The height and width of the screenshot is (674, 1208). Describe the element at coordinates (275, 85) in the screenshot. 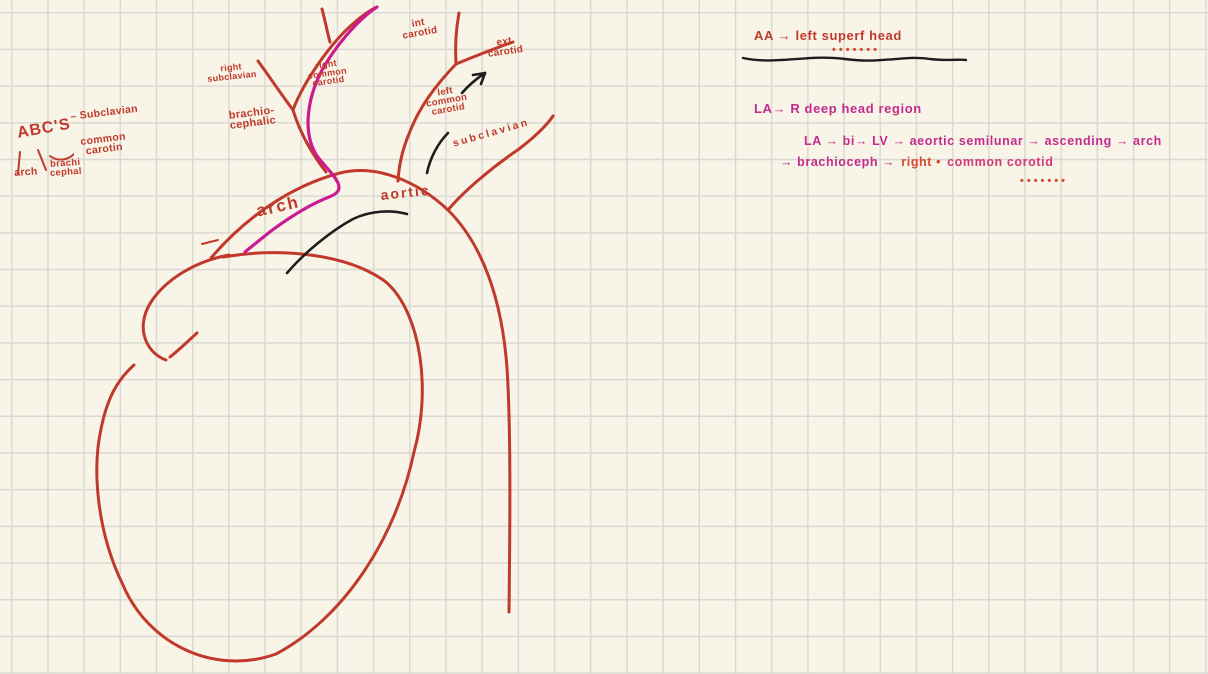

I see `right-subclavian-path` at that location.